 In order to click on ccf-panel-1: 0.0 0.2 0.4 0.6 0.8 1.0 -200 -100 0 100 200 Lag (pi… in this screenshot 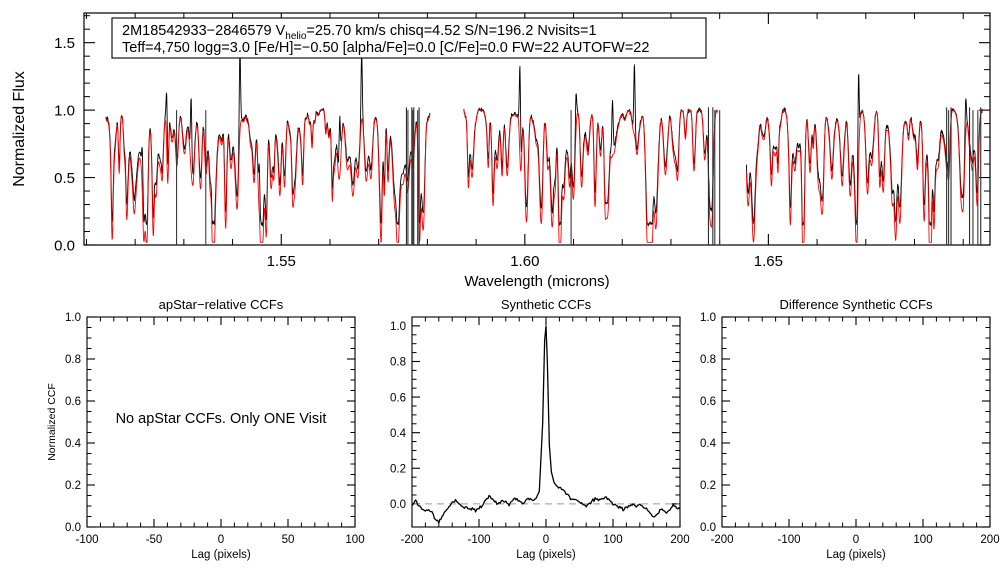, I will do `click(540, 429)`.